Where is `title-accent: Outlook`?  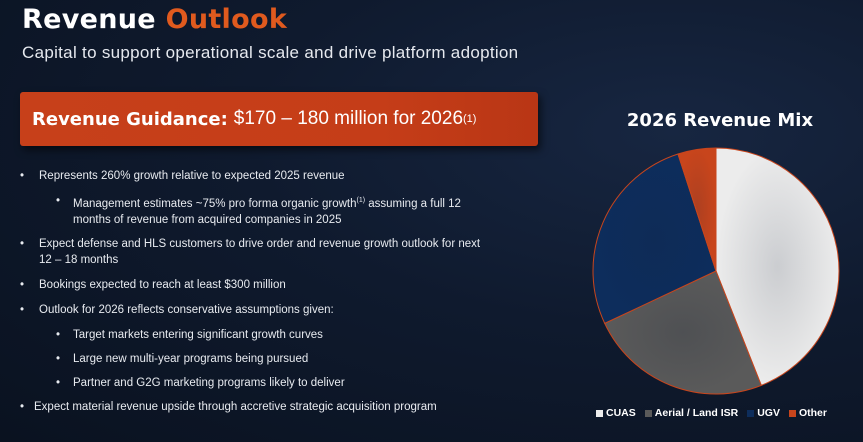
title-accent: Outlook is located at coordinates (226, 19).